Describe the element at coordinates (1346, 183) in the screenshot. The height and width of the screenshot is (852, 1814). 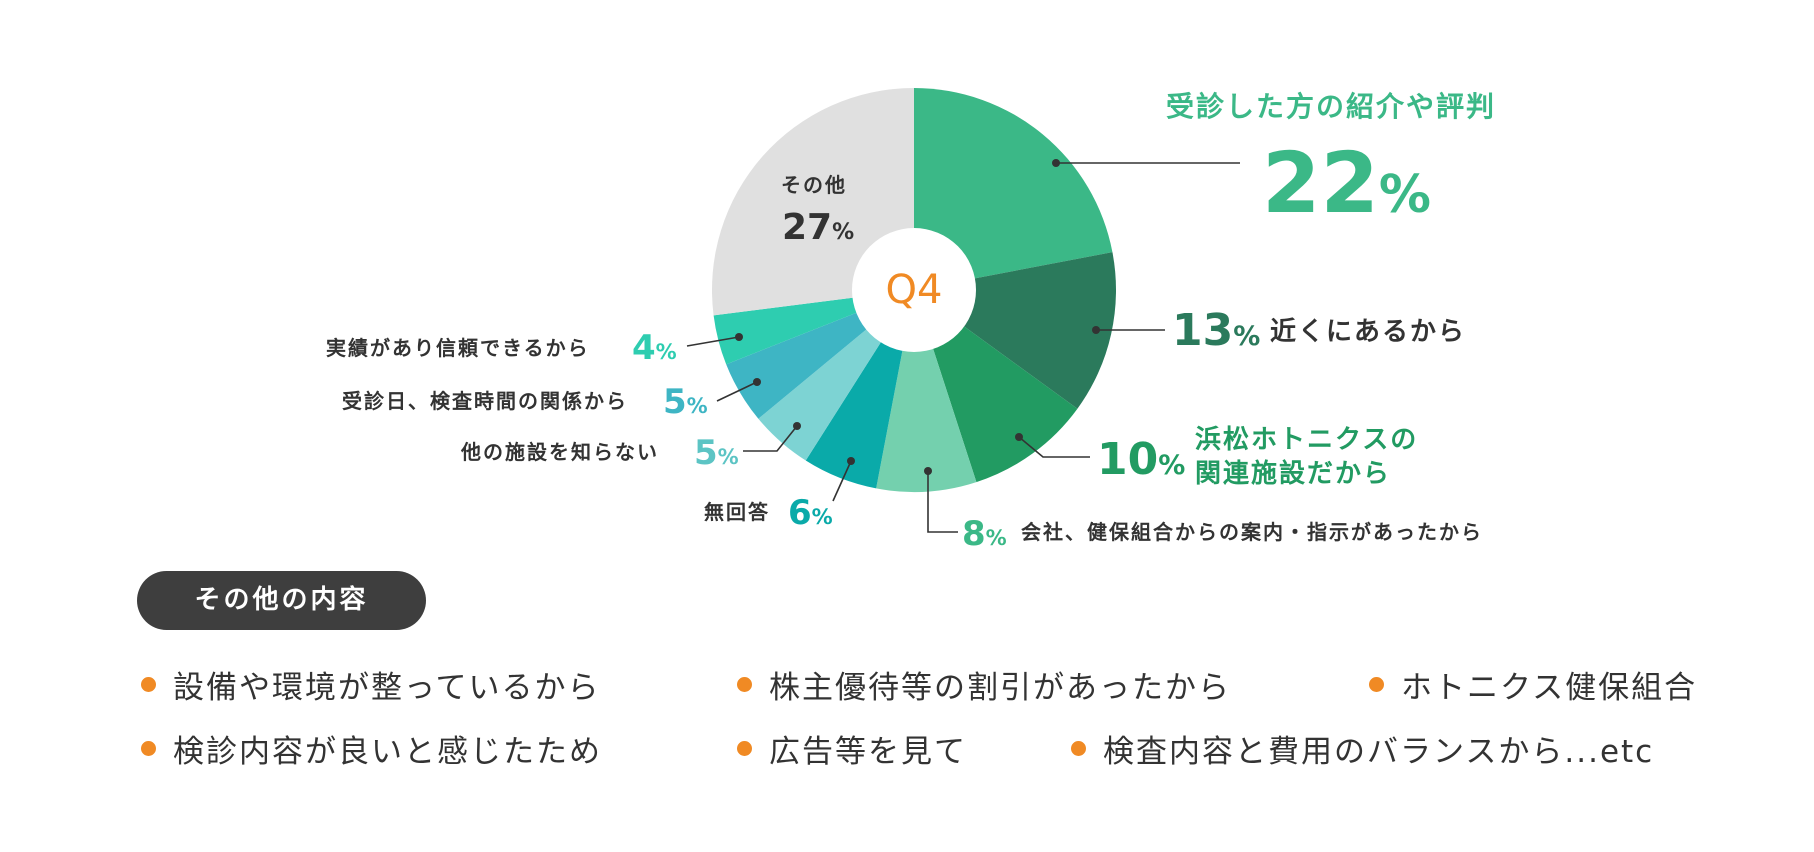
I see `slice-value: 22%` at that location.